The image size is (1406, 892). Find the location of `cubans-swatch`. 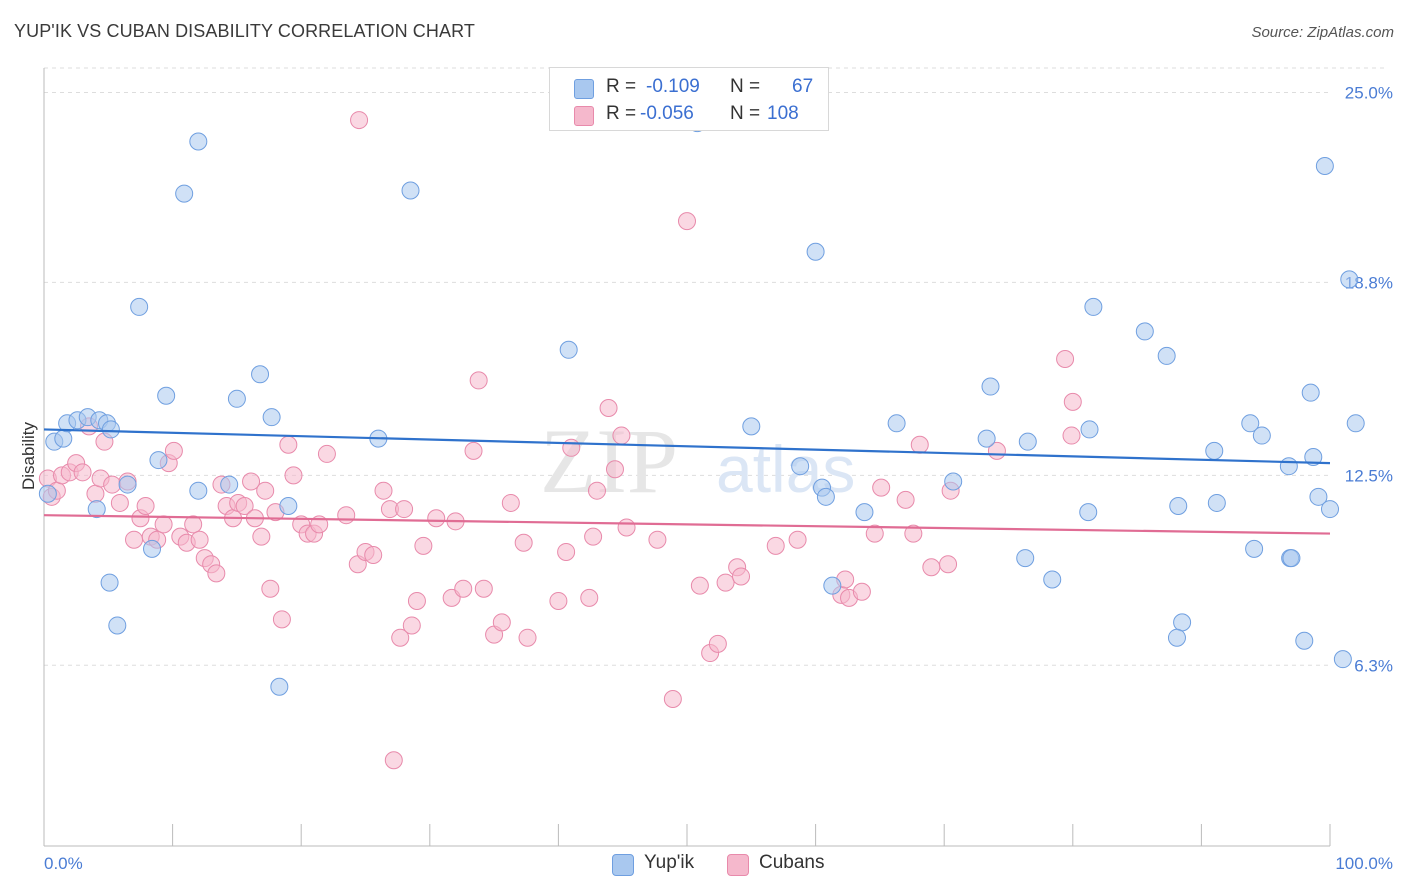

cubans-swatch is located at coordinates (584, 116).